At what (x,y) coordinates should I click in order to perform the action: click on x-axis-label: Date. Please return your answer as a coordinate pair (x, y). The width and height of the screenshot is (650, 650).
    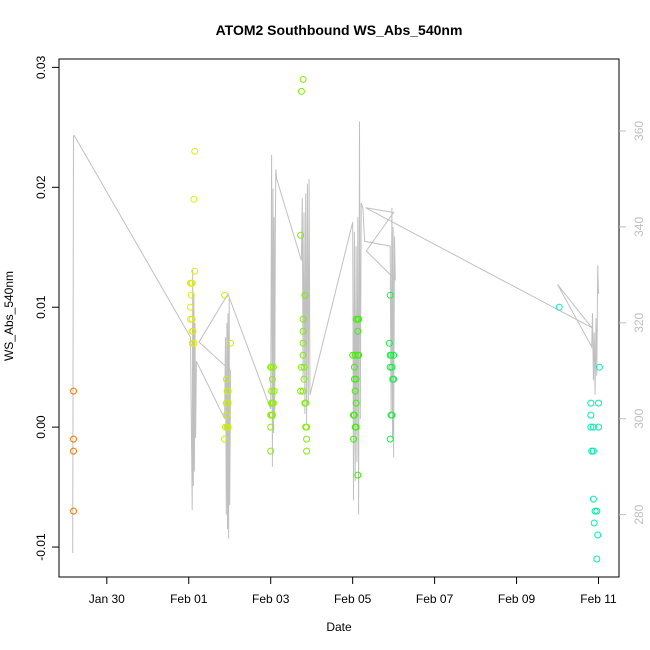
    Looking at the image, I should click on (339, 627).